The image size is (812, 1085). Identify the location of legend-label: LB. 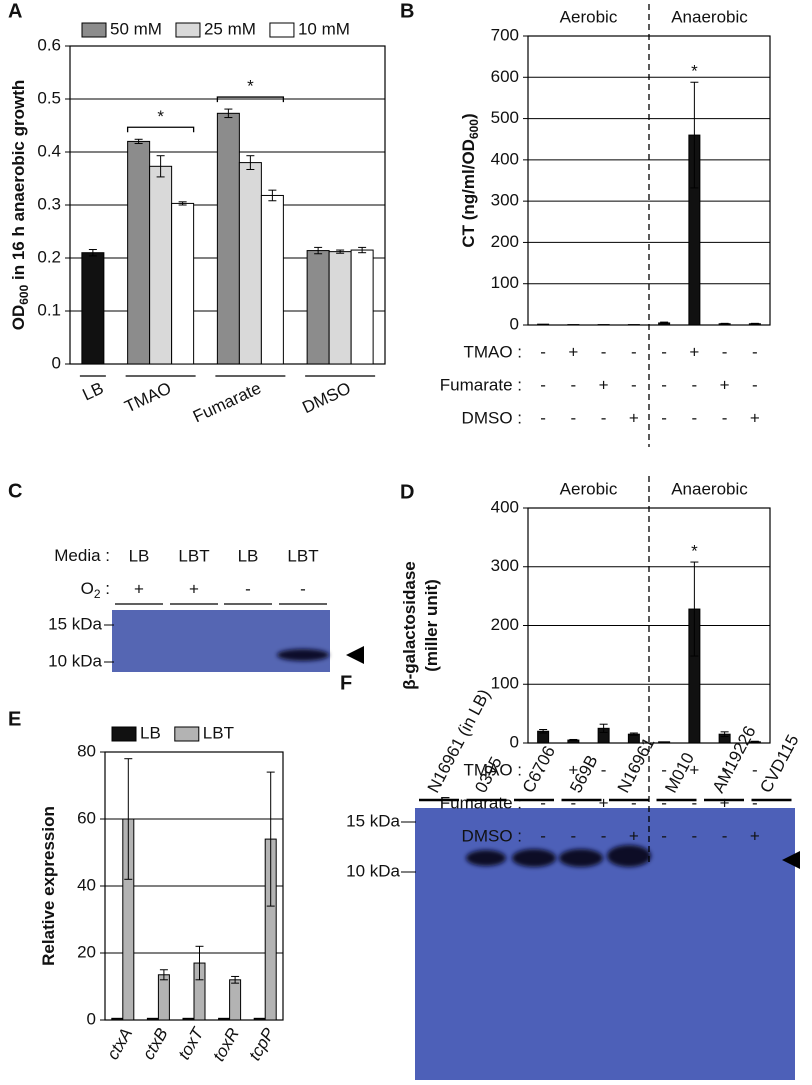
(150, 732).